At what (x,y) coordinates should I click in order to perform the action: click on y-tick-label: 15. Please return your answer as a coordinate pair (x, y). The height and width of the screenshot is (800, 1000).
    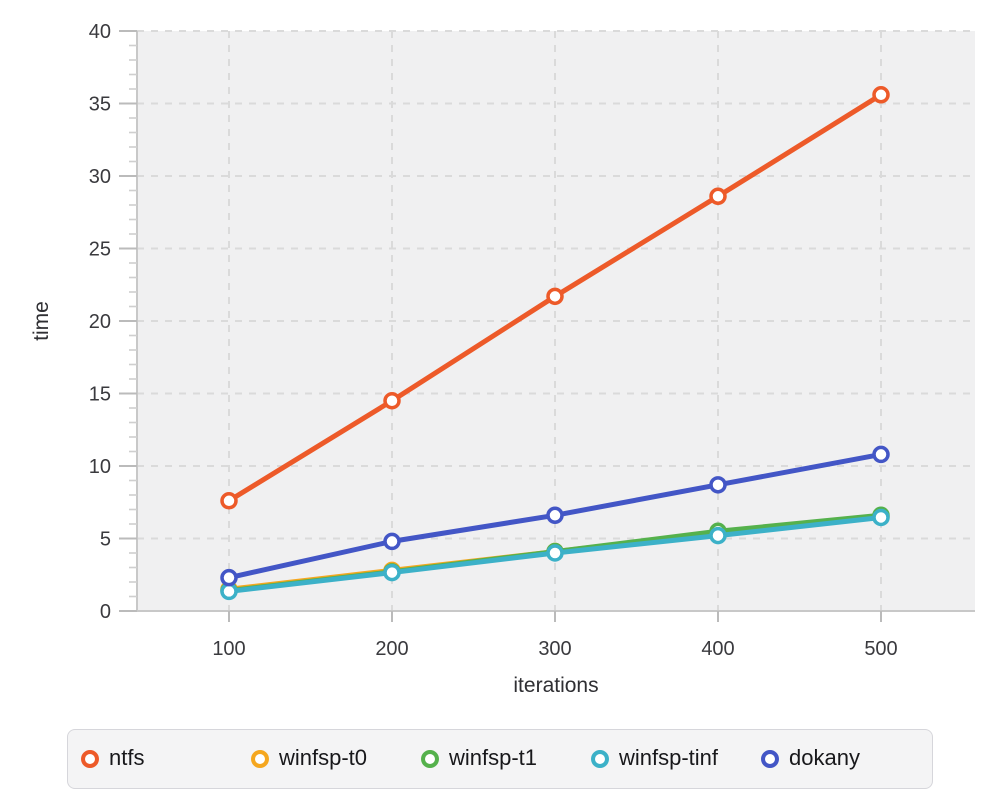
    Looking at the image, I should click on (100, 395).